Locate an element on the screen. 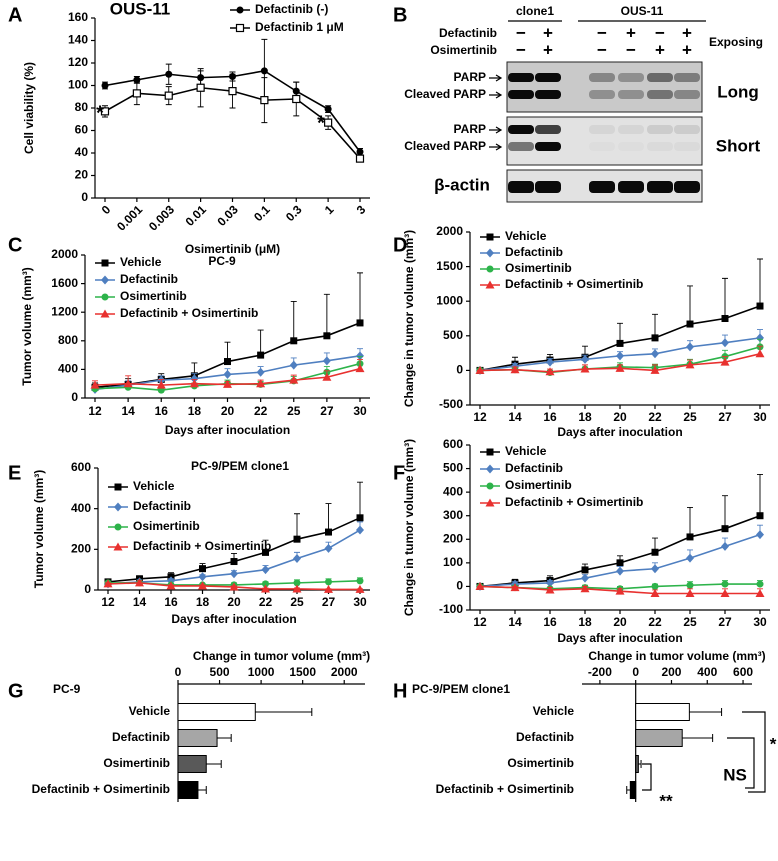  y-tick-label: 200 is located at coordinates (81, 549).